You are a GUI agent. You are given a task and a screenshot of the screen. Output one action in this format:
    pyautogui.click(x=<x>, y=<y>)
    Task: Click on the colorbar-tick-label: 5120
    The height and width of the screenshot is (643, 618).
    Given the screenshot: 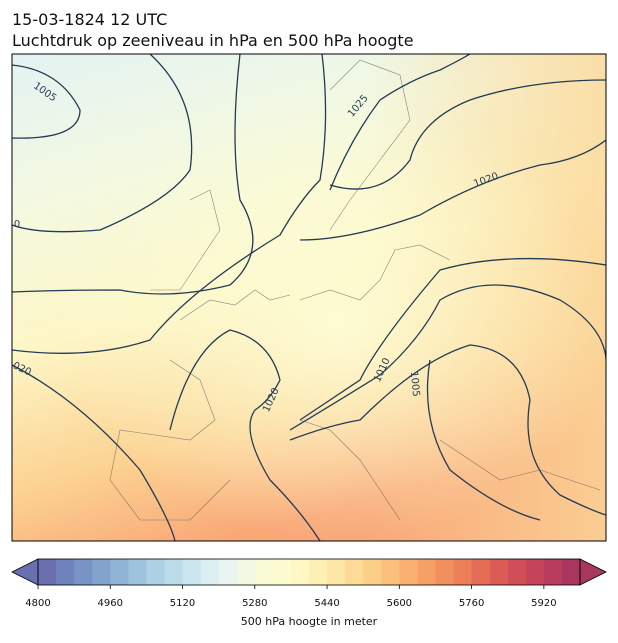 What is the action you would take?
    pyautogui.click(x=182, y=603)
    